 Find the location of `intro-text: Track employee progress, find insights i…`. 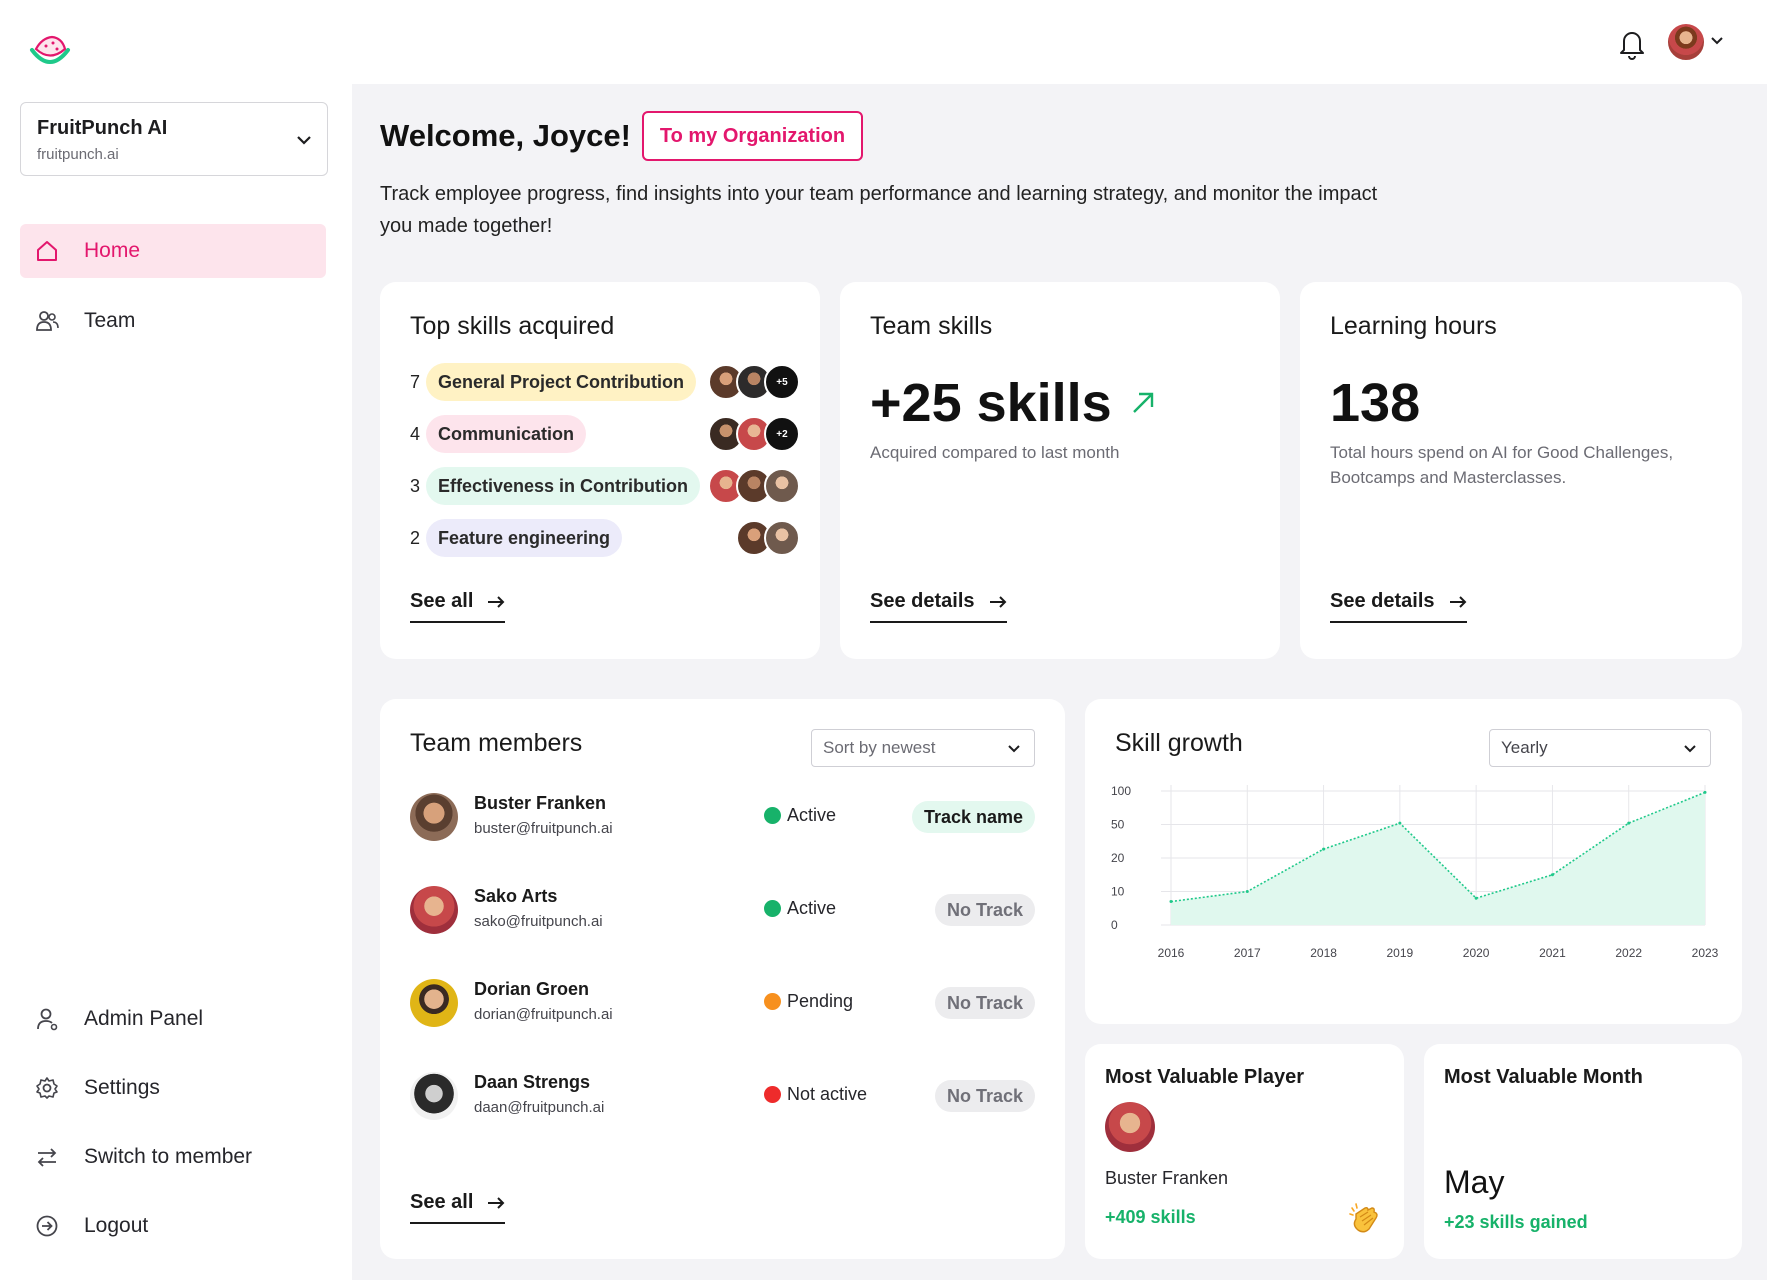

intro-text: Track employee progress, find insights i… is located at coordinates (879, 210).